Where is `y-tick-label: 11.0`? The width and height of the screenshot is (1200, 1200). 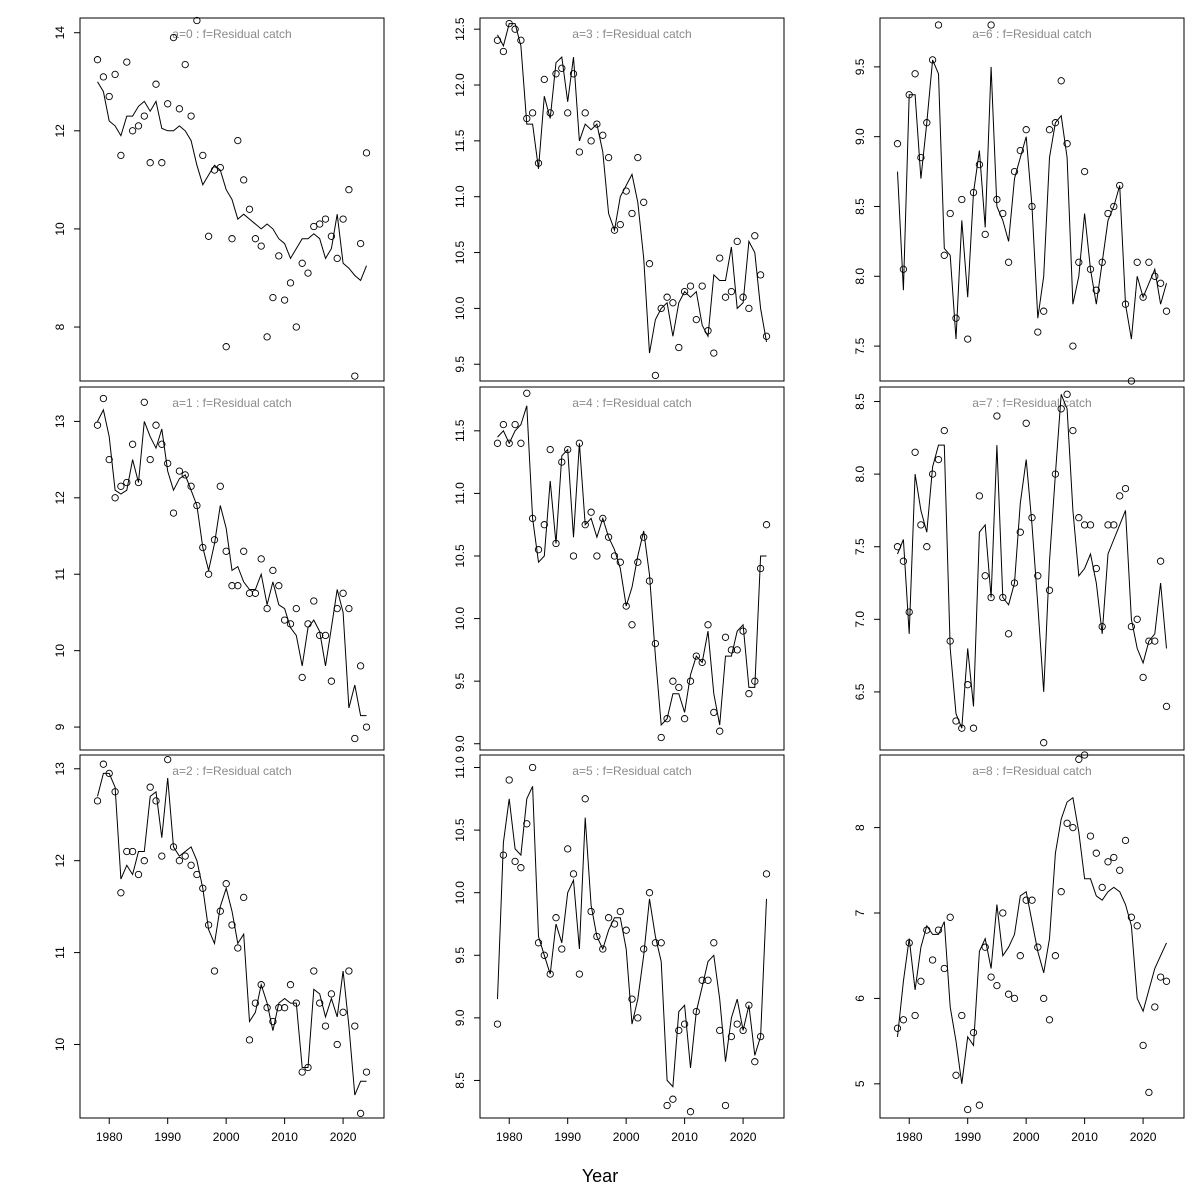 y-tick-label: 11.0 is located at coordinates (460, 196).